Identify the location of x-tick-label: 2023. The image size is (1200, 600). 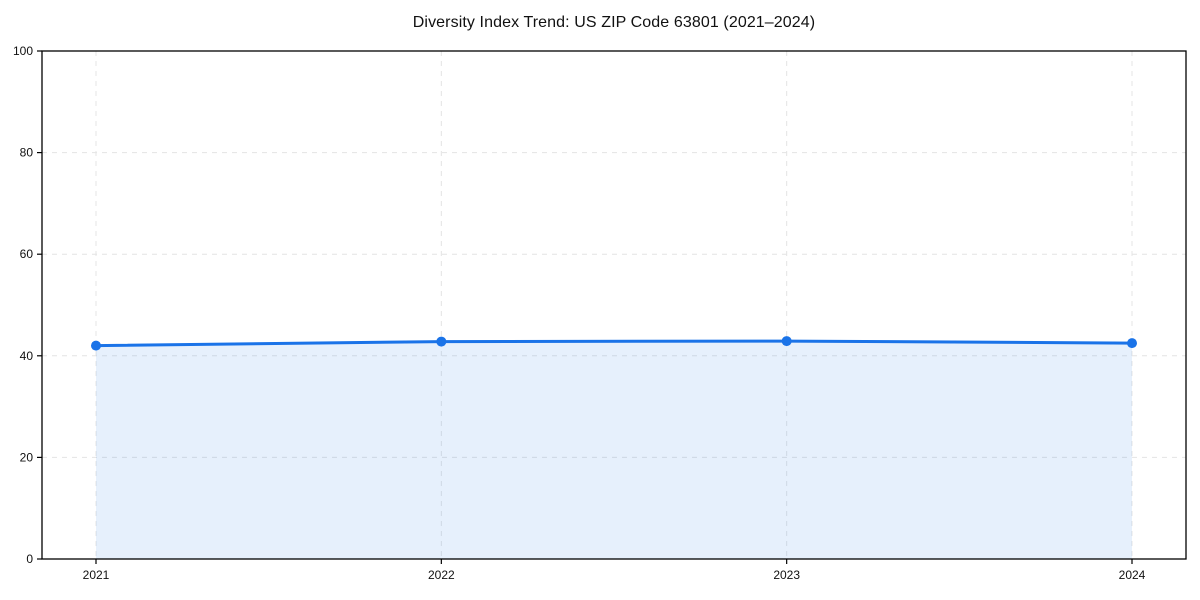
(786, 575).